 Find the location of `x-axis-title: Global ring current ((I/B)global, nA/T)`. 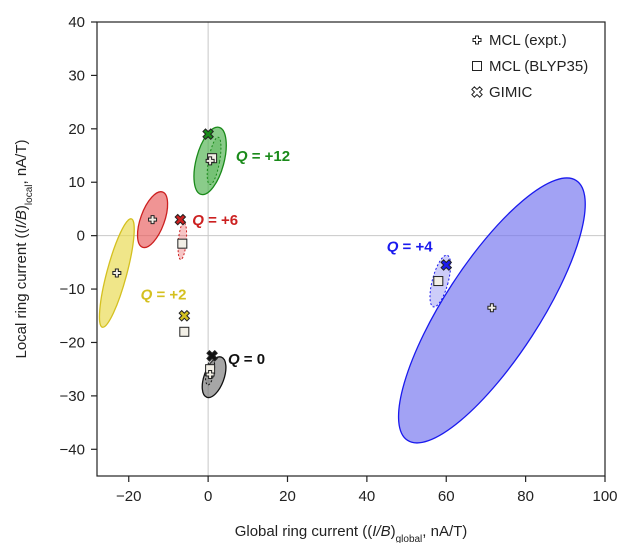

x-axis-title: Global ring current ((I/B)global, nA/T) is located at coordinates (351, 533).